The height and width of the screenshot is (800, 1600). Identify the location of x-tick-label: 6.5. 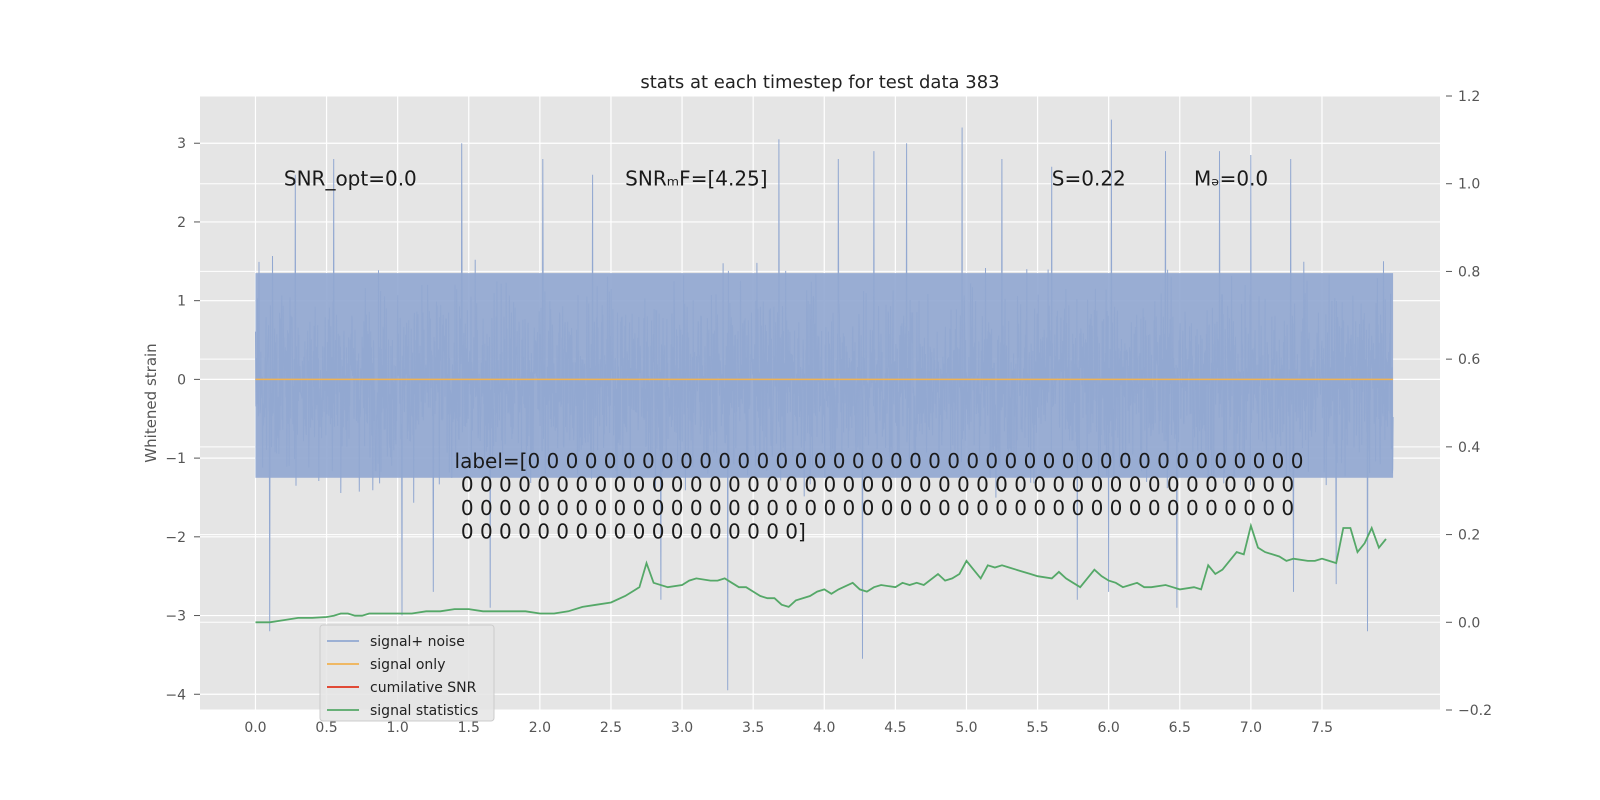
(1180, 728).